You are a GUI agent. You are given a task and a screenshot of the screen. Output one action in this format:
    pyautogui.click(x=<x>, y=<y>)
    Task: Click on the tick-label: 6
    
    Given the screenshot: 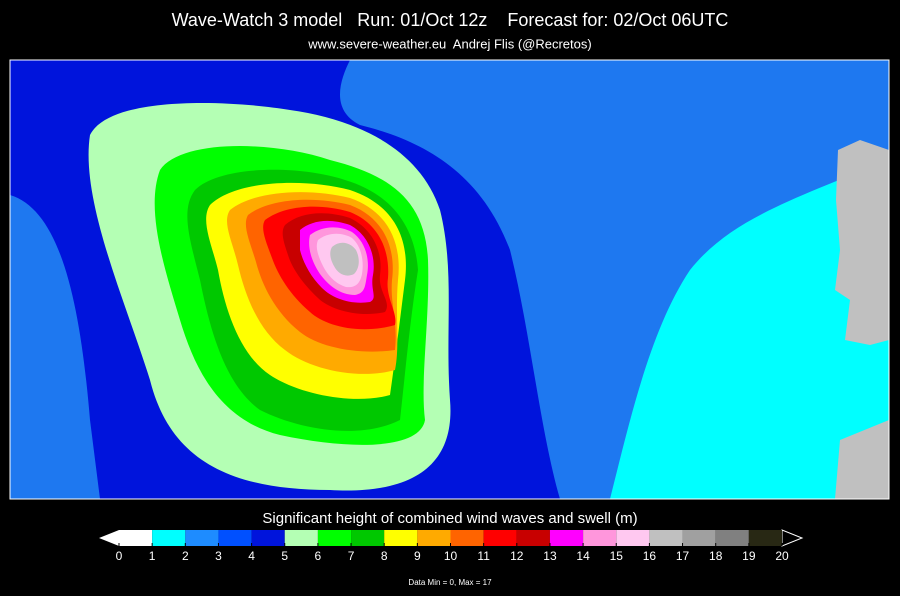 What is the action you would take?
    pyautogui.click(x=318, y=556)
    